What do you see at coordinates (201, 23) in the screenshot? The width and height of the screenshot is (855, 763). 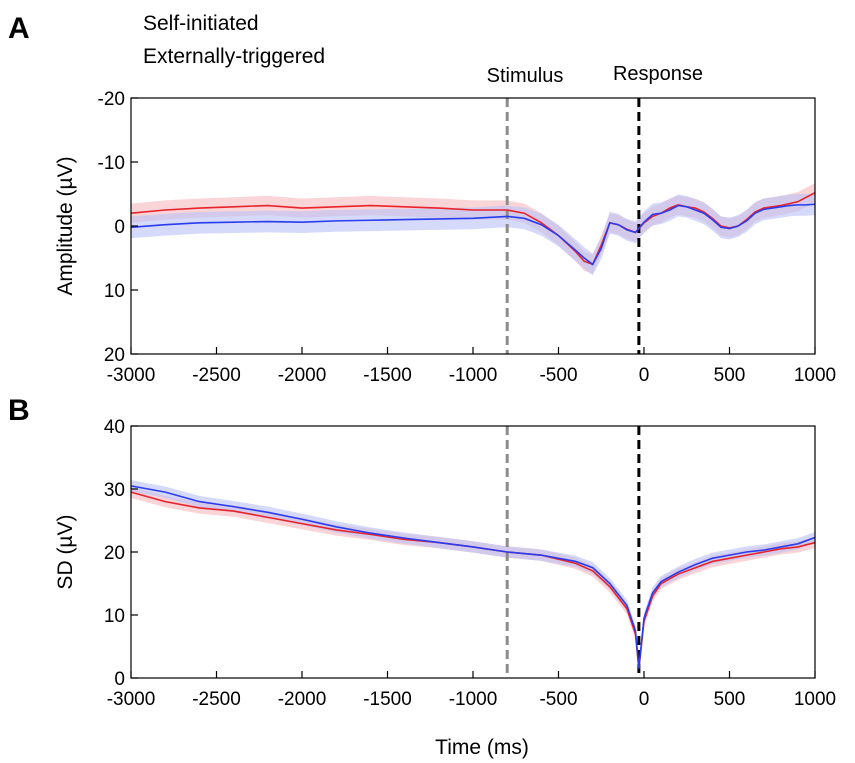 I see `legend-self-initiated: Self-initiated` at bounding box center [201, 23].